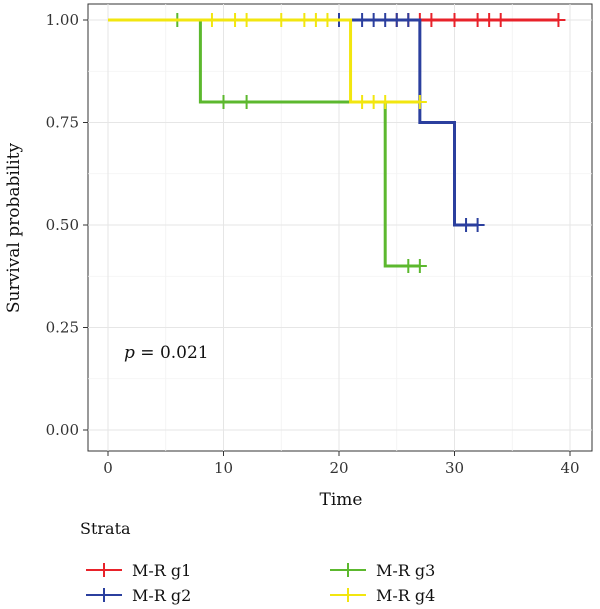 The height and width of the screenshot is (609, 600). I want to click on legend-title: Strata, so click(105, 528).